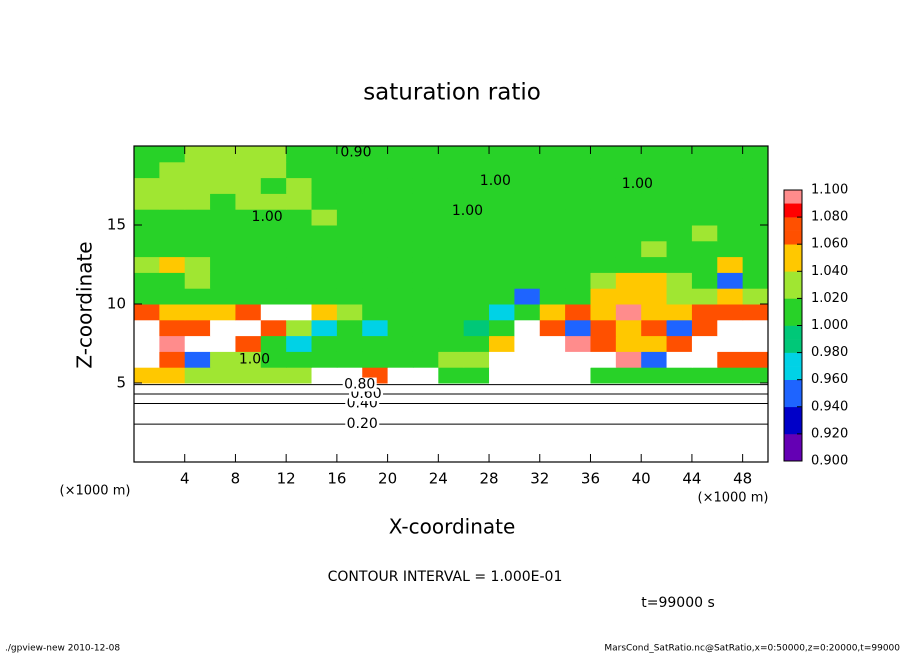 This screenshot has width=904, height=654. I want to click on x-unit: (×1000 m), so click(733, 498).